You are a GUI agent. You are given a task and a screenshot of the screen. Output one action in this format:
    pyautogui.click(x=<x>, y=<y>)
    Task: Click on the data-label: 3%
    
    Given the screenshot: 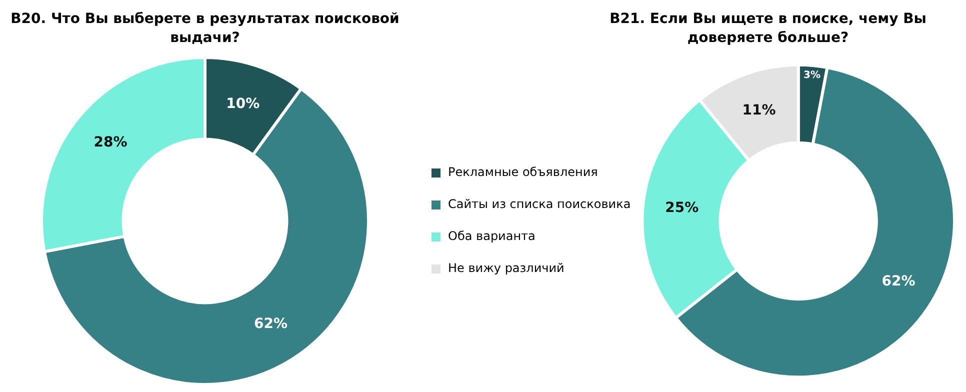 What is the action you would take?
    pyautogui.click(x=811, y=76)
    